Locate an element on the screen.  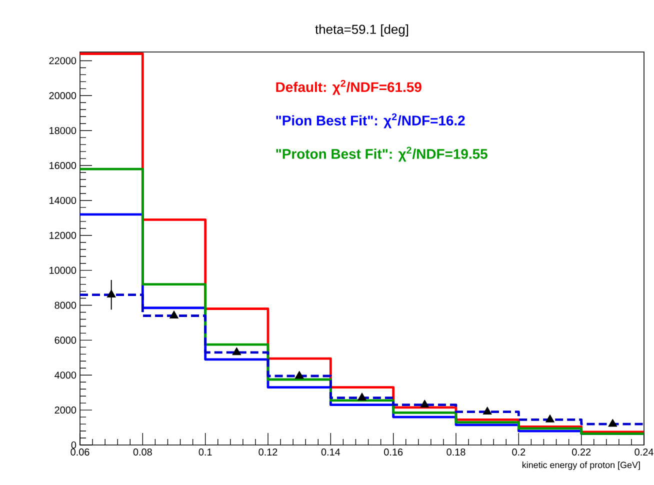
chart-title: theta=59.1 [deg] is located at coordinates (361, 30).